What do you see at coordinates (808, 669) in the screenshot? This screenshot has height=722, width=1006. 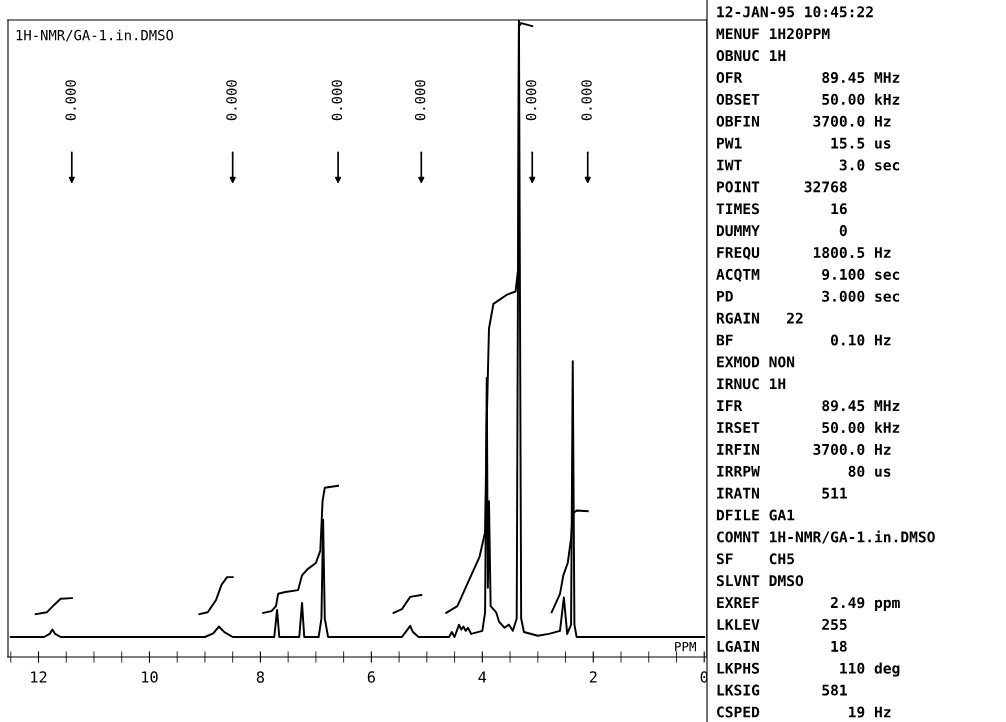 I see `text: LKPHS 110 deg` at bounding box center [808, 669].